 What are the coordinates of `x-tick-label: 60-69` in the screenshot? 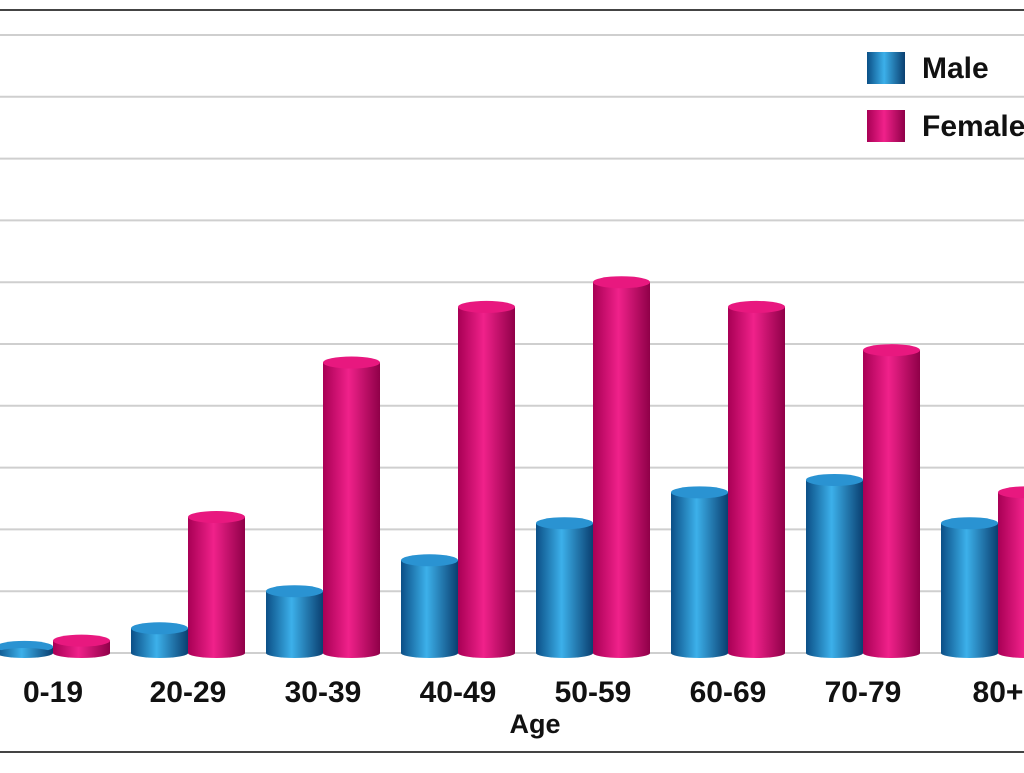 It's located at (728, 692).